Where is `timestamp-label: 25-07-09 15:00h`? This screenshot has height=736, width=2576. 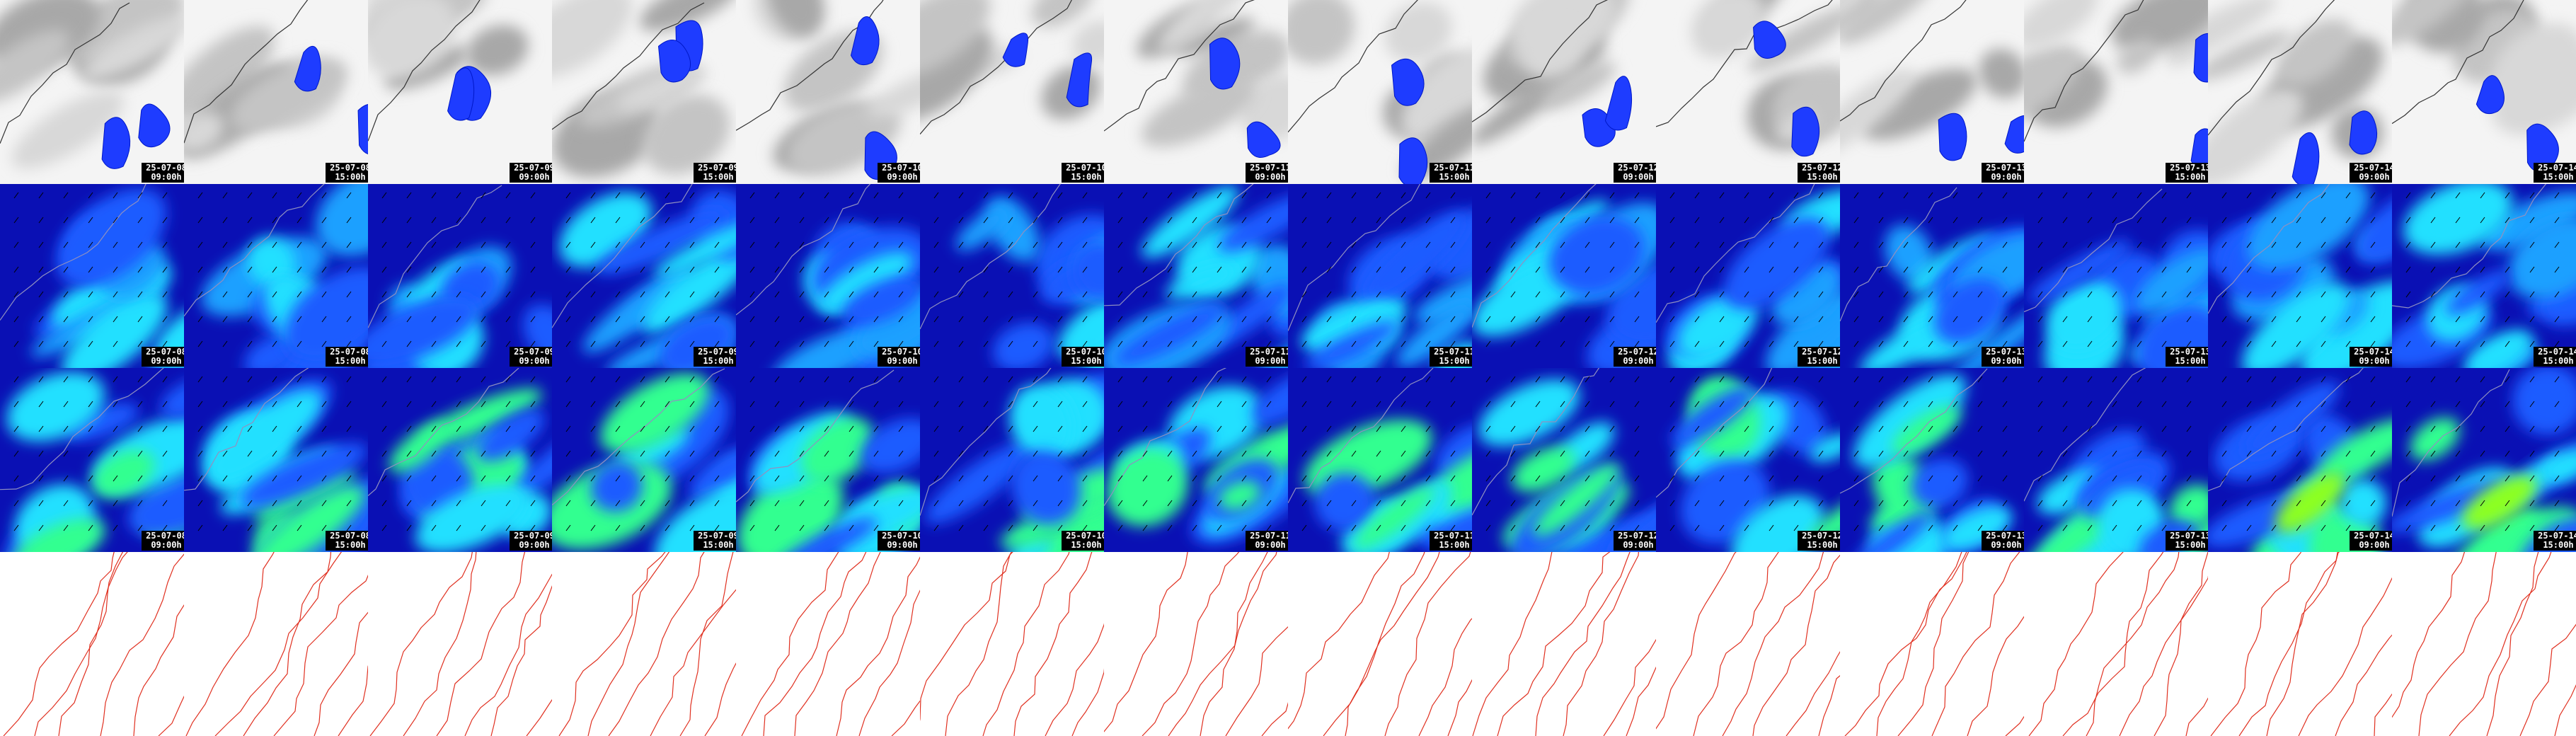
timestamp-label: 25-07-09 15:00h is located at coordinates (715, 357).